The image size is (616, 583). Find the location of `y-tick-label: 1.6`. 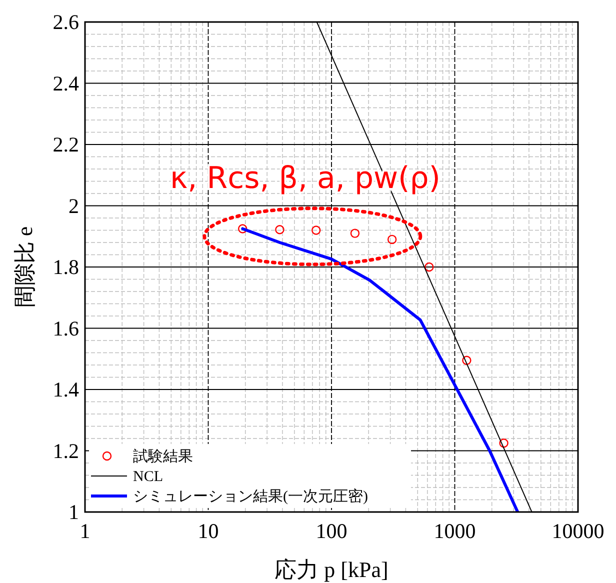

y-tick-label: 1.6 is located at coordinates (65, 328).